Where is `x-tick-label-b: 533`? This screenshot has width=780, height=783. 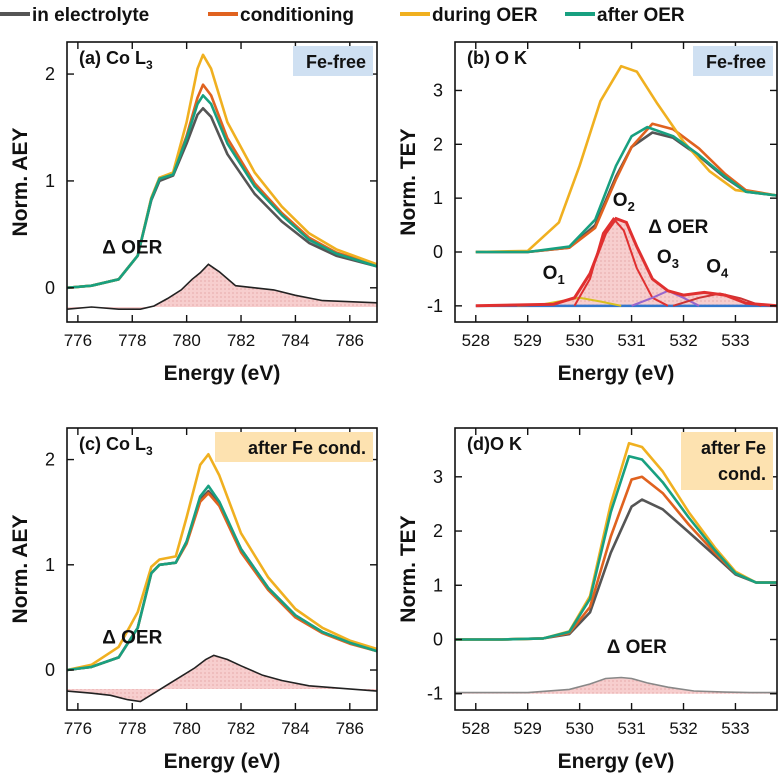 x-tick-label-b: 533 is located at coordinates (735, 340).